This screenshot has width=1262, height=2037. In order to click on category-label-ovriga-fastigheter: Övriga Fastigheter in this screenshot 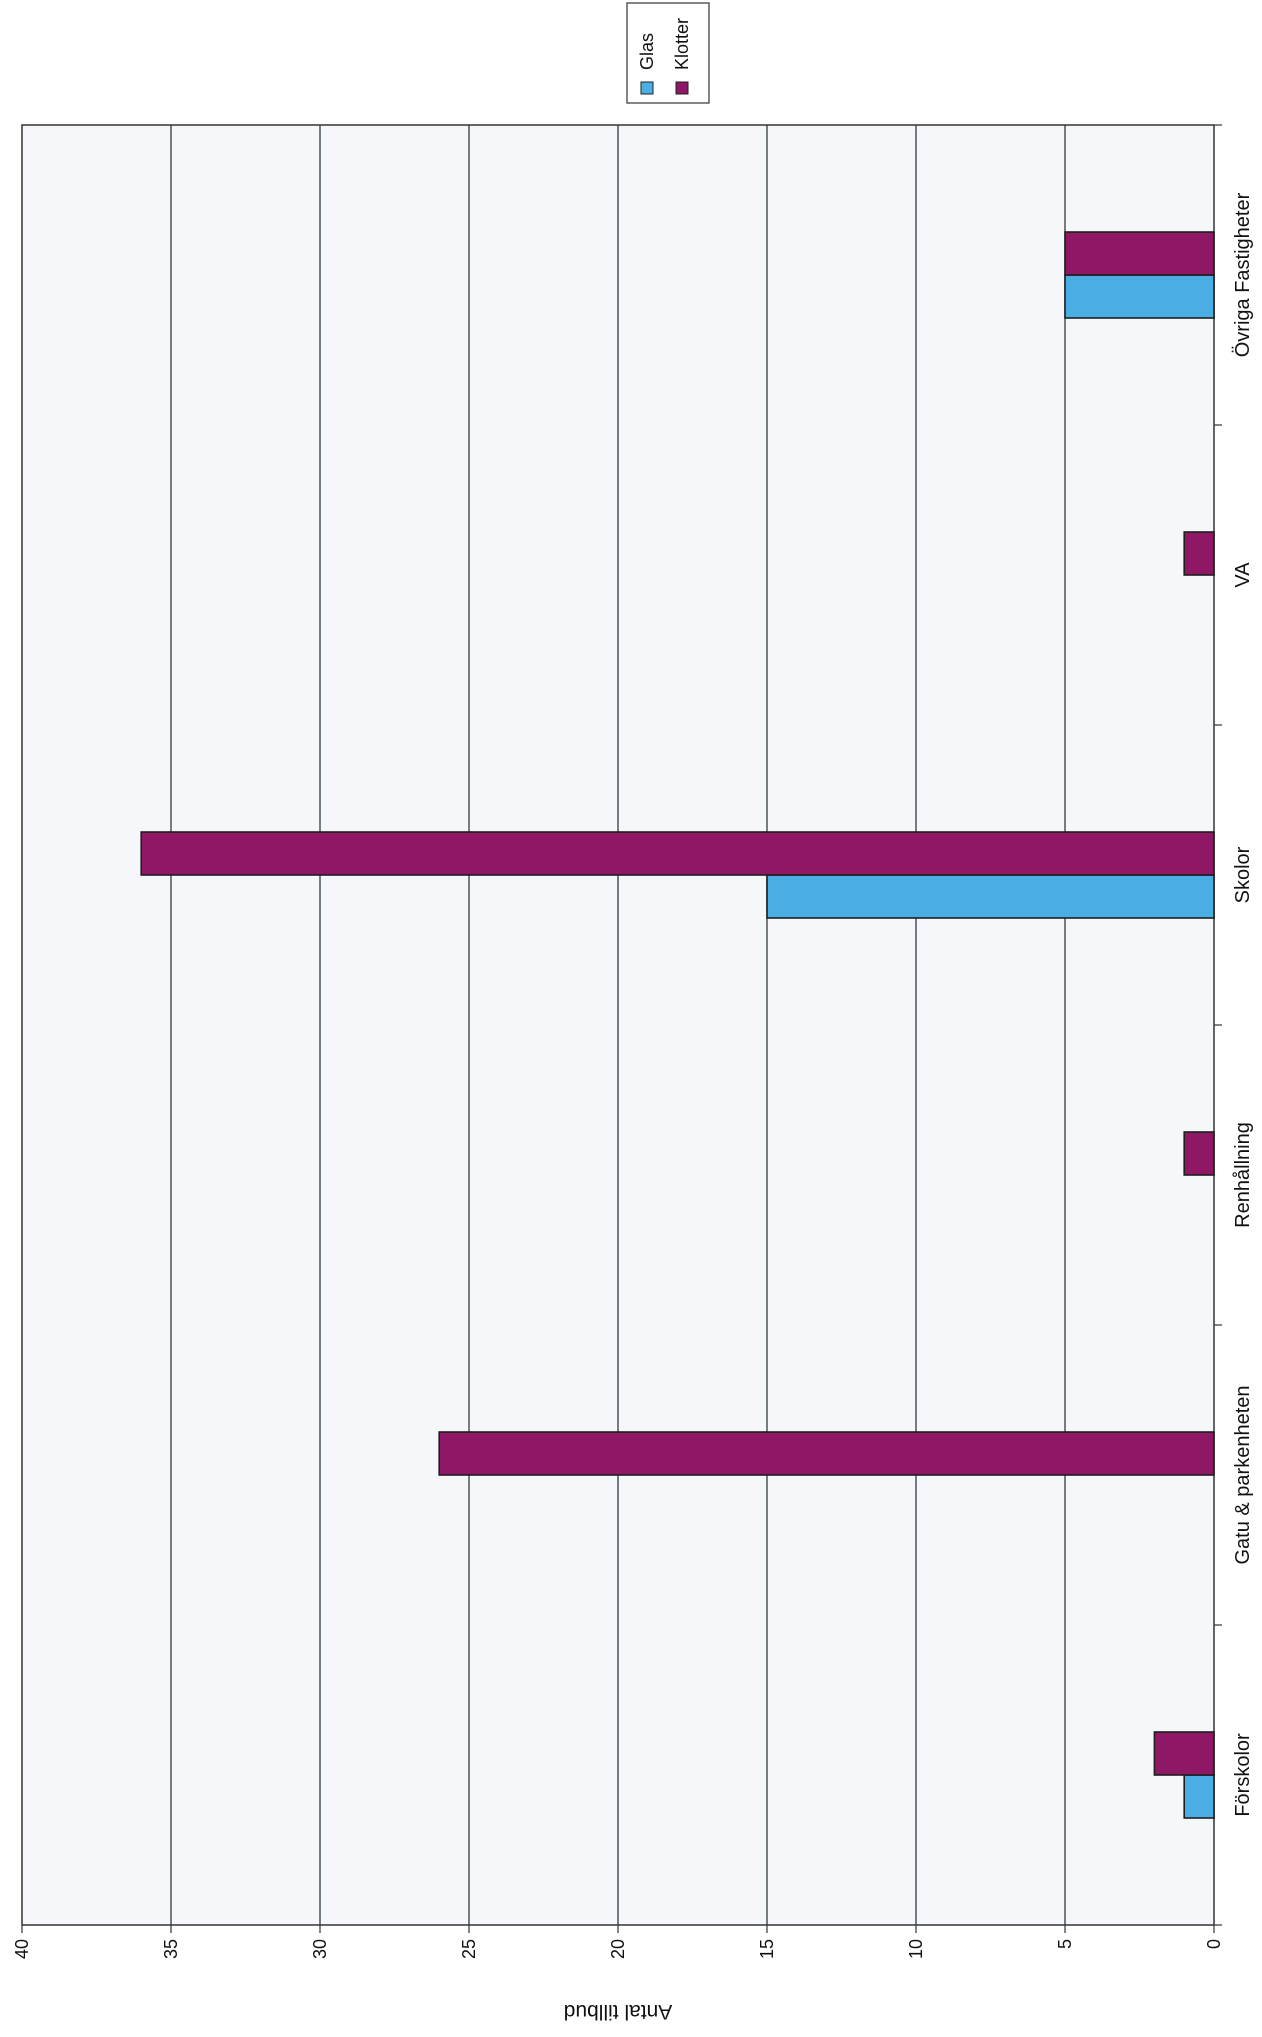, I will do `click(1243, 274)`.